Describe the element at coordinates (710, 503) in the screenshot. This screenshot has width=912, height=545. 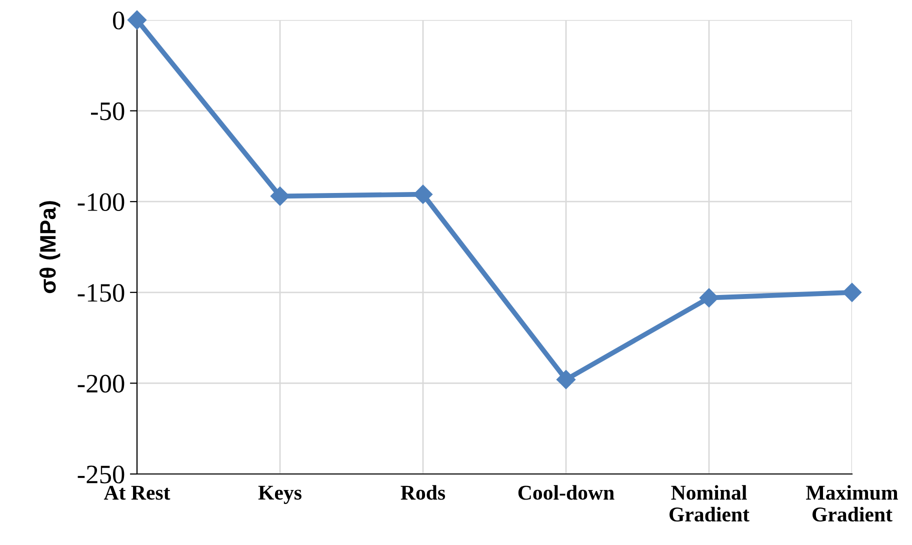
I see `x-tick-label: Nominal Gradient` at that location.